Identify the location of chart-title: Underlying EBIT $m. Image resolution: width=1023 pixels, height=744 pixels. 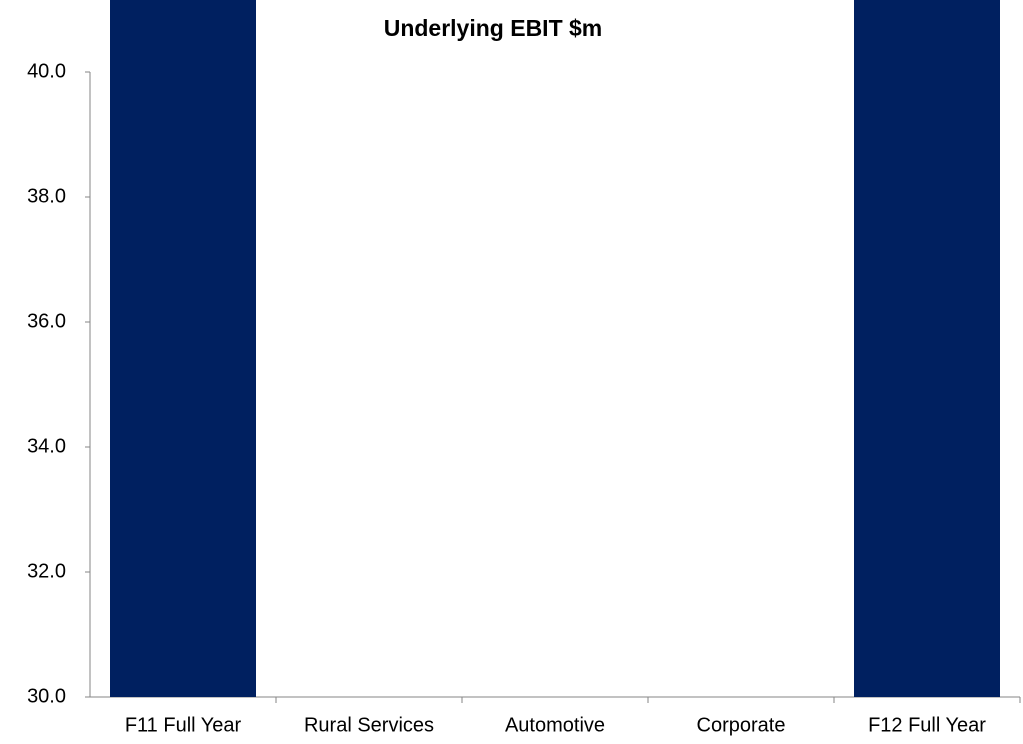
(493, 28).